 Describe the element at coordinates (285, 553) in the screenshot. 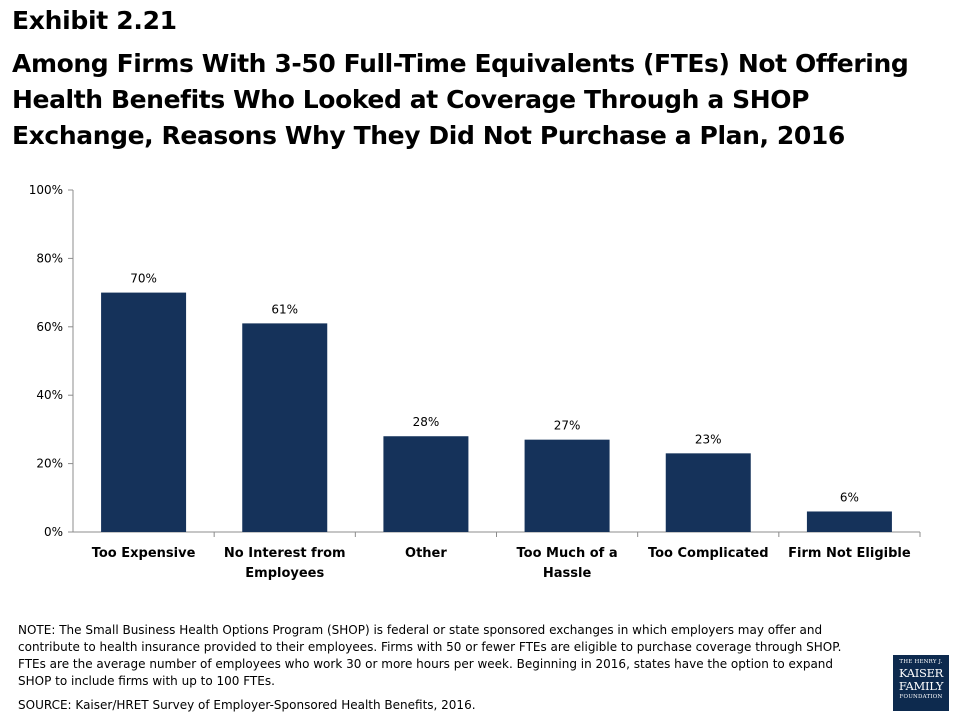

I see `x-tick-label: No Interest from` at that location.